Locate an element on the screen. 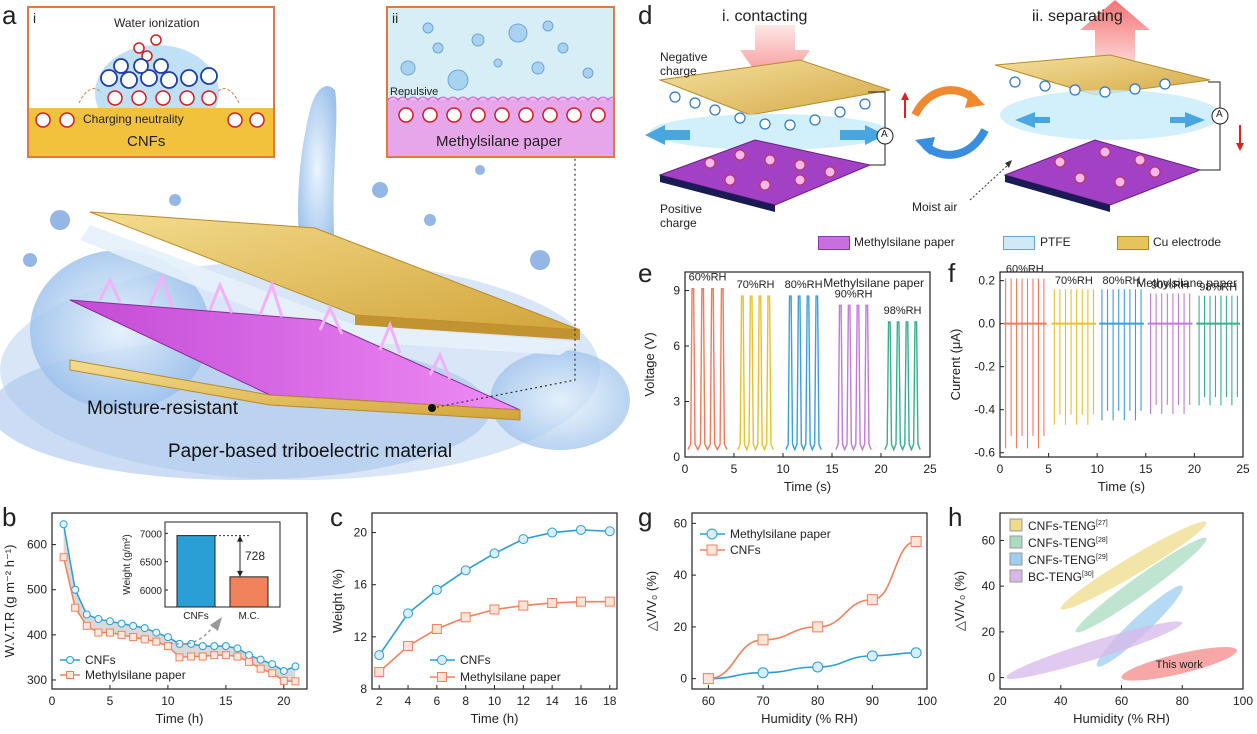 This screenshot has width=1257, height=734. inset-diff-arrowhead is located at coordinates (240, 538).